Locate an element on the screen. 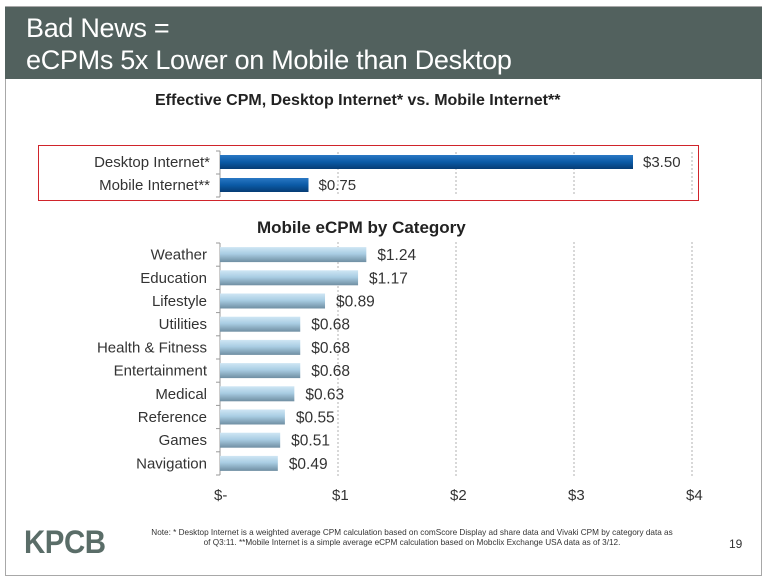  highlight-box is located at coordinates (368, 173).